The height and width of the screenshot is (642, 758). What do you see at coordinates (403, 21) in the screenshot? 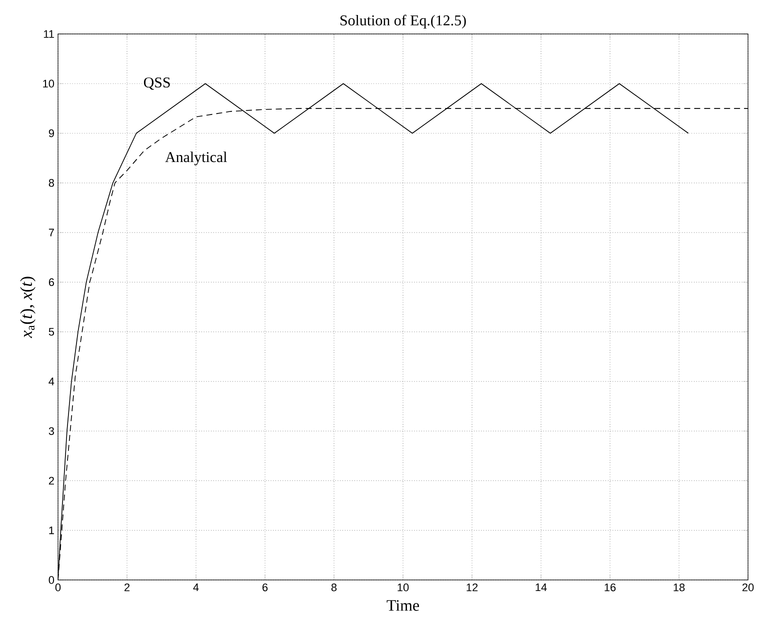
I see `chart-title: Solution of Eq.(12.5)` at bounding box center [403, 21].